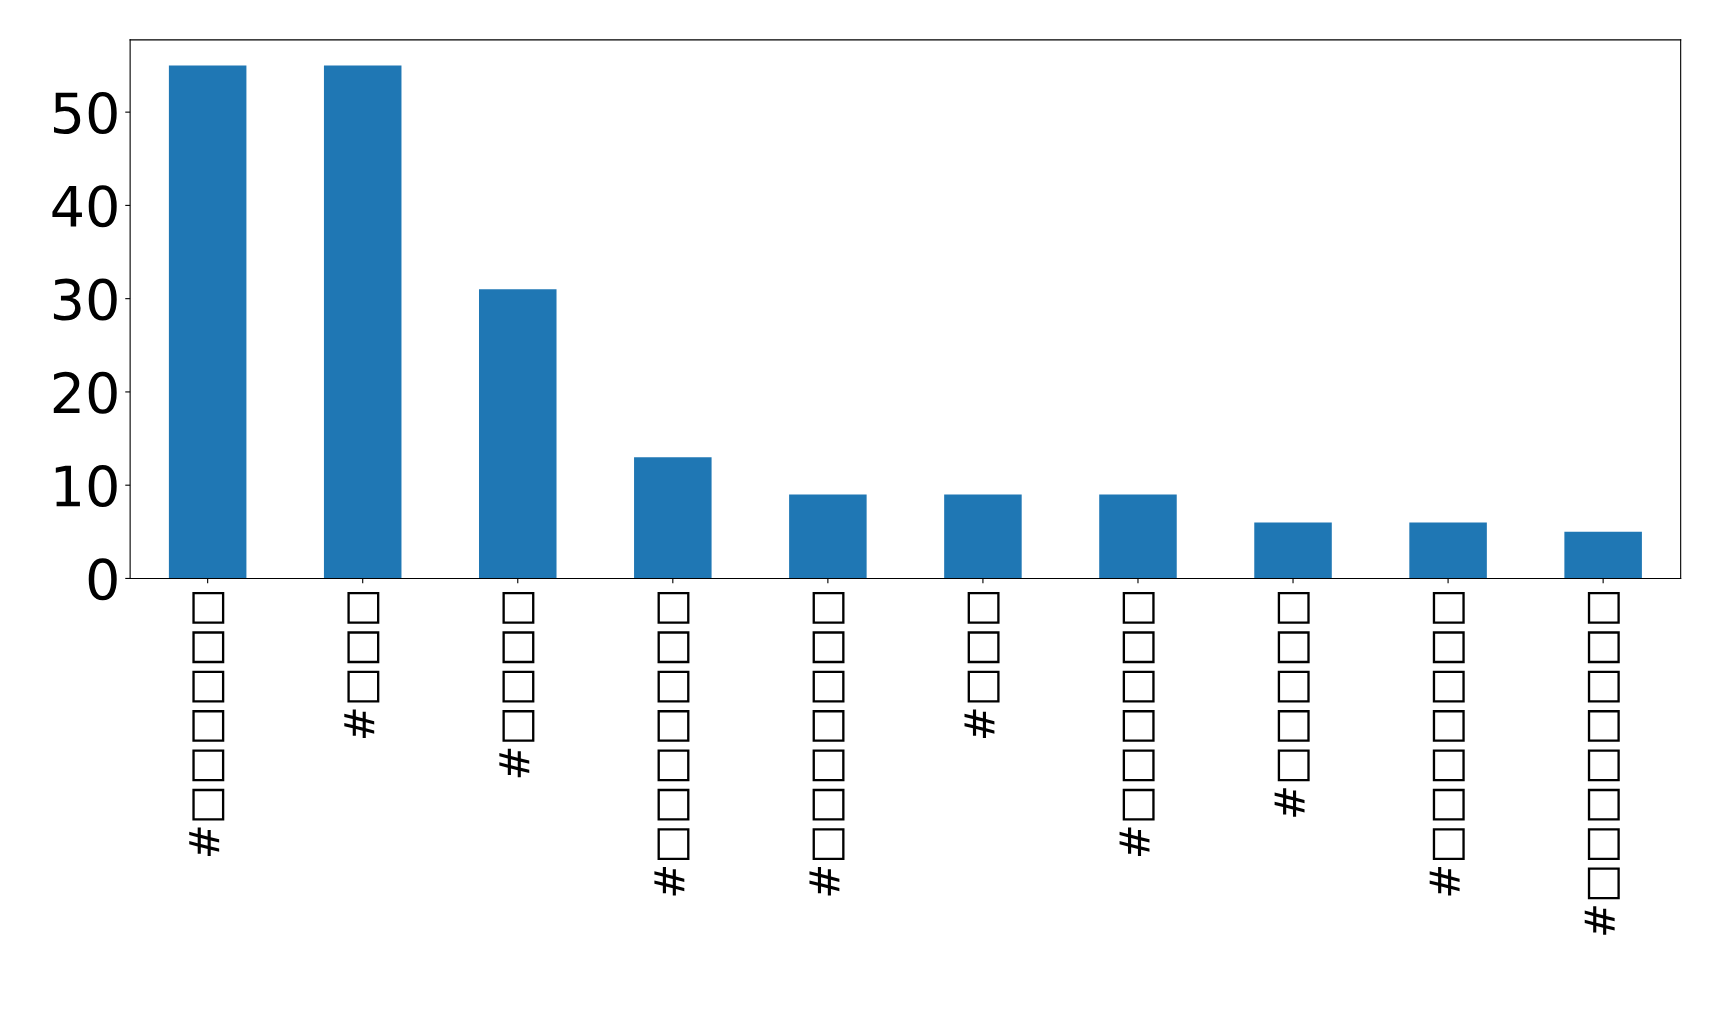 This screenshot has width=1719, height=1022. What do you see at coordinates (517, 684) in the screenshot?
I see `x-tick-label: #□□□□` at bounding box center [517, 684].